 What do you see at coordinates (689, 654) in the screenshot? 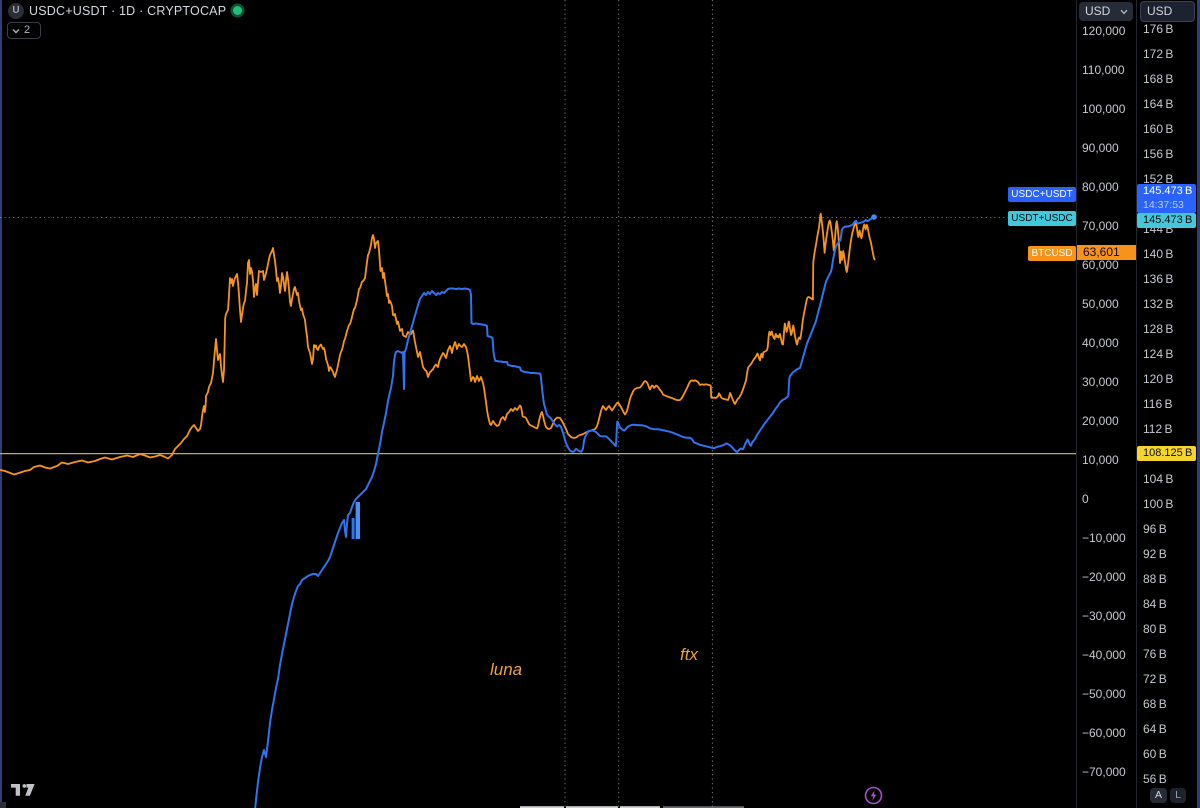
I see `svg-text: ftx` at bounding box center [689, 654].